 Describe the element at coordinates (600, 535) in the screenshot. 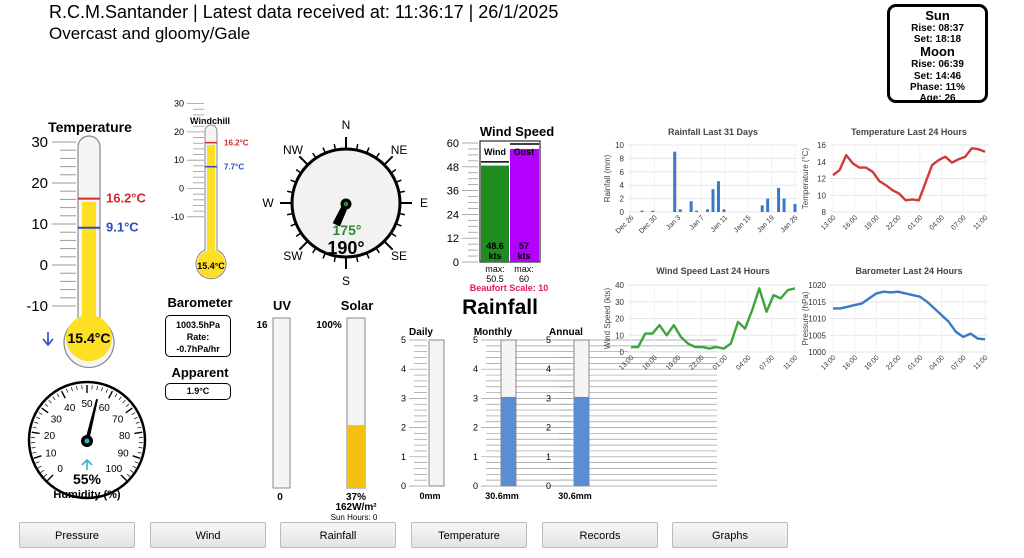

I see `records-button: Records` at that location.